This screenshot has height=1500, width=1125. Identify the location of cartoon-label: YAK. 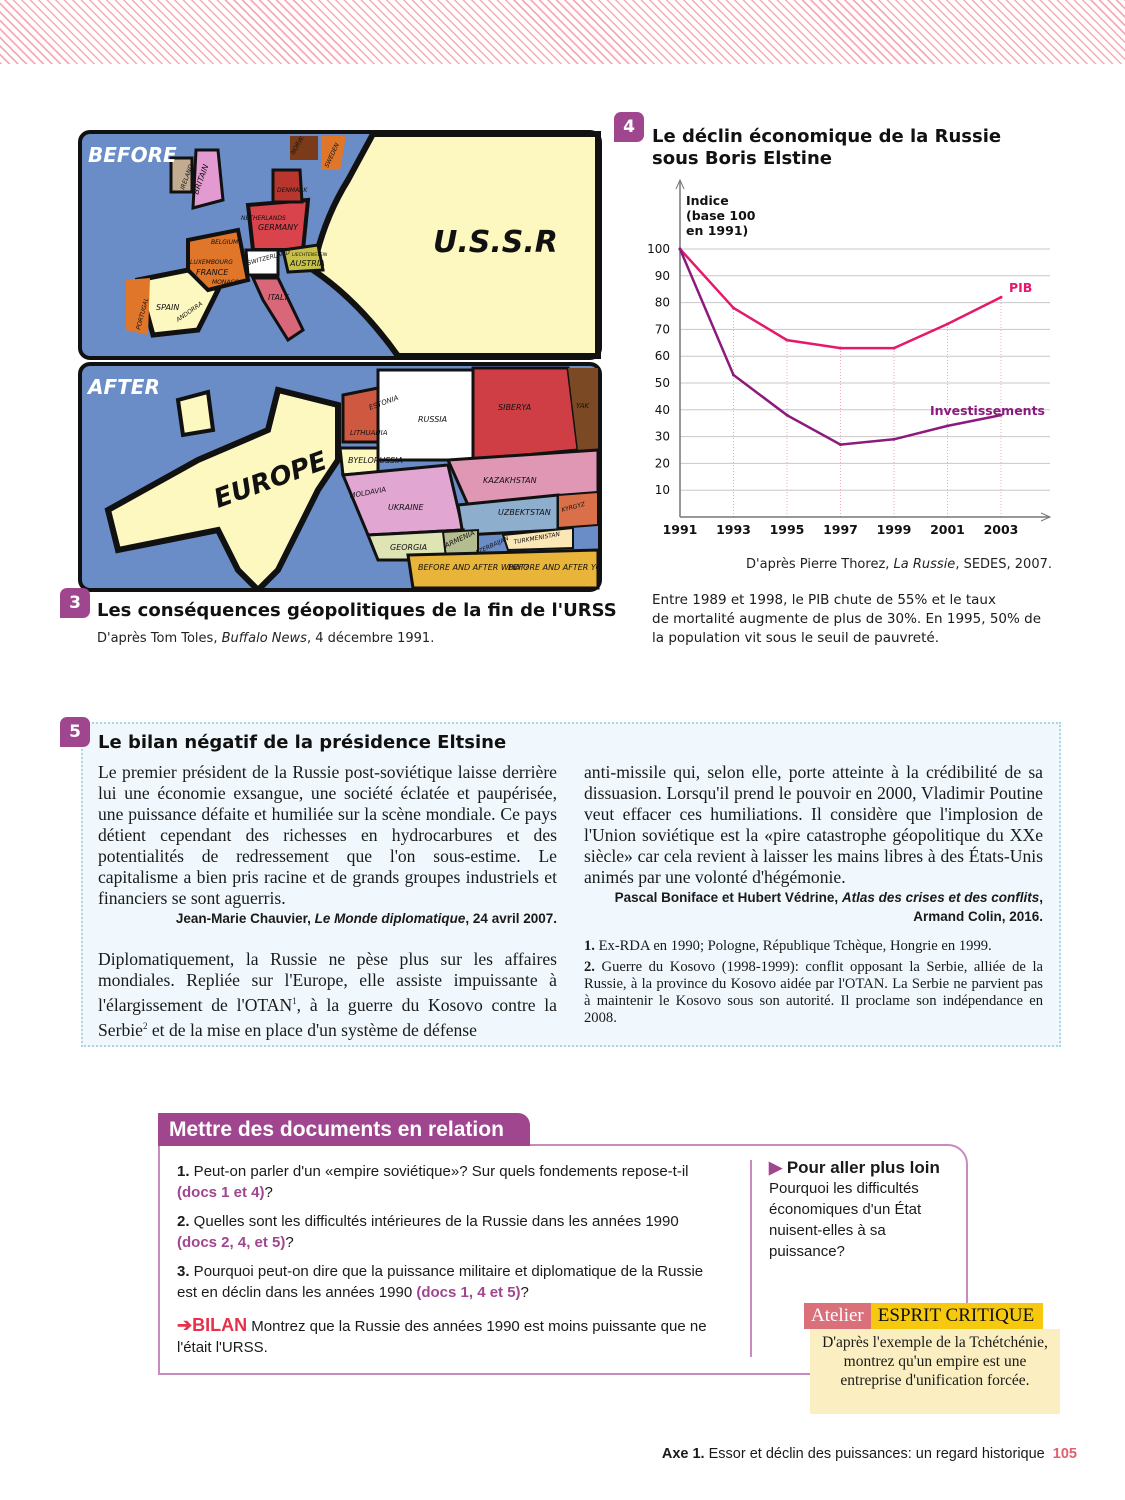
(583, 406).